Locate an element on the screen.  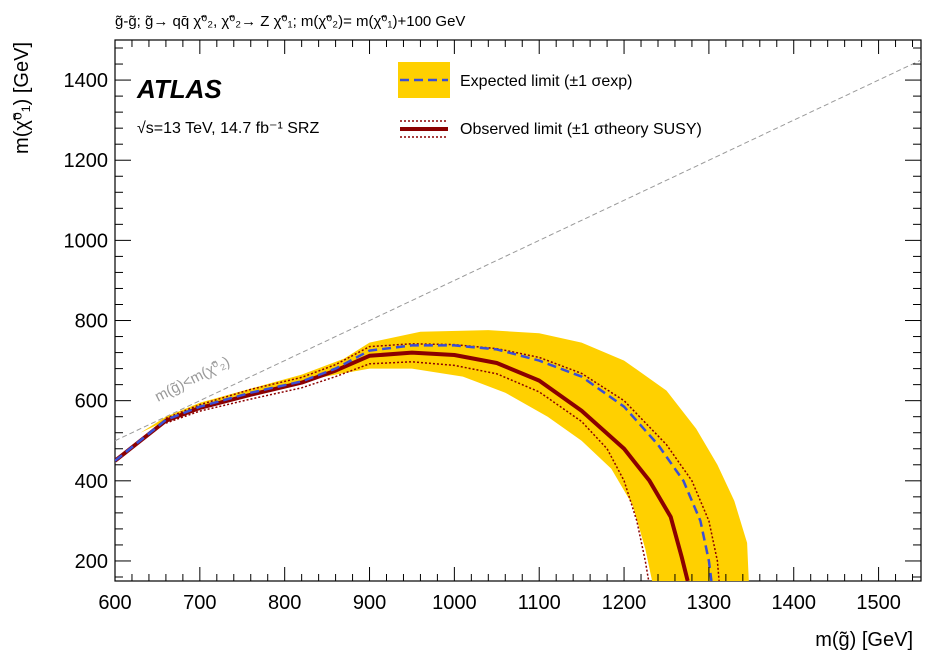
x-tick-label: 1400 is located at coordinates (793, 603).